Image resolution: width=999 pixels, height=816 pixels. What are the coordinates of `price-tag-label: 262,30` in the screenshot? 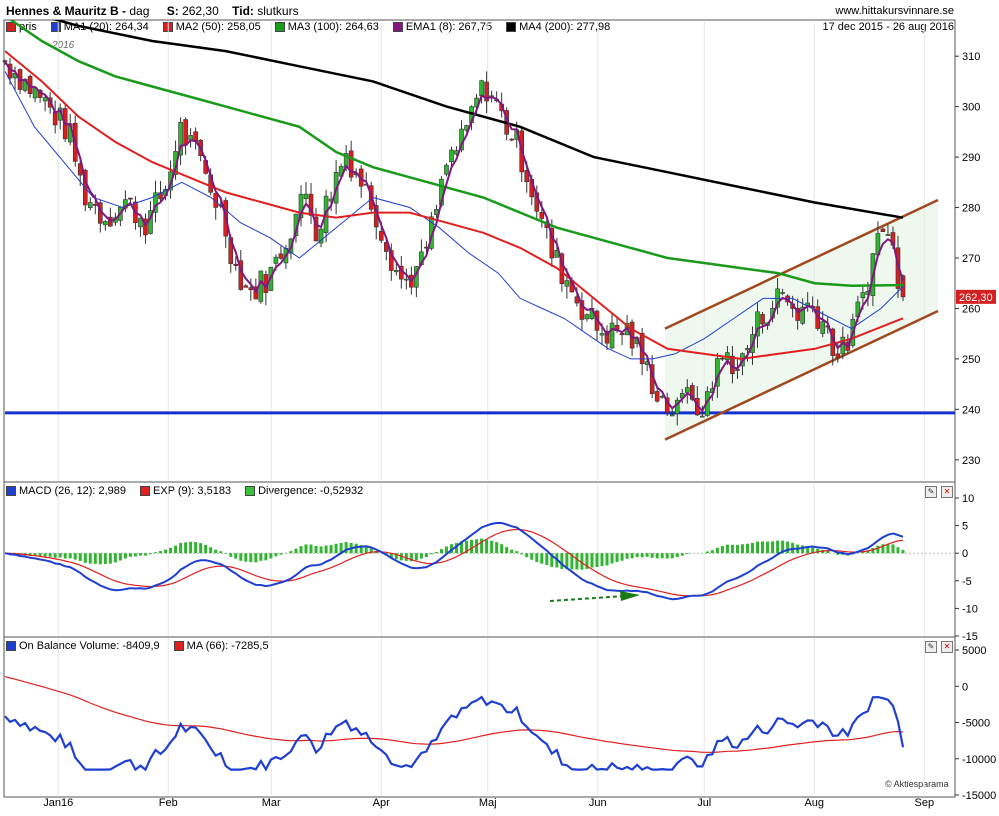 It's located at (976, 298).